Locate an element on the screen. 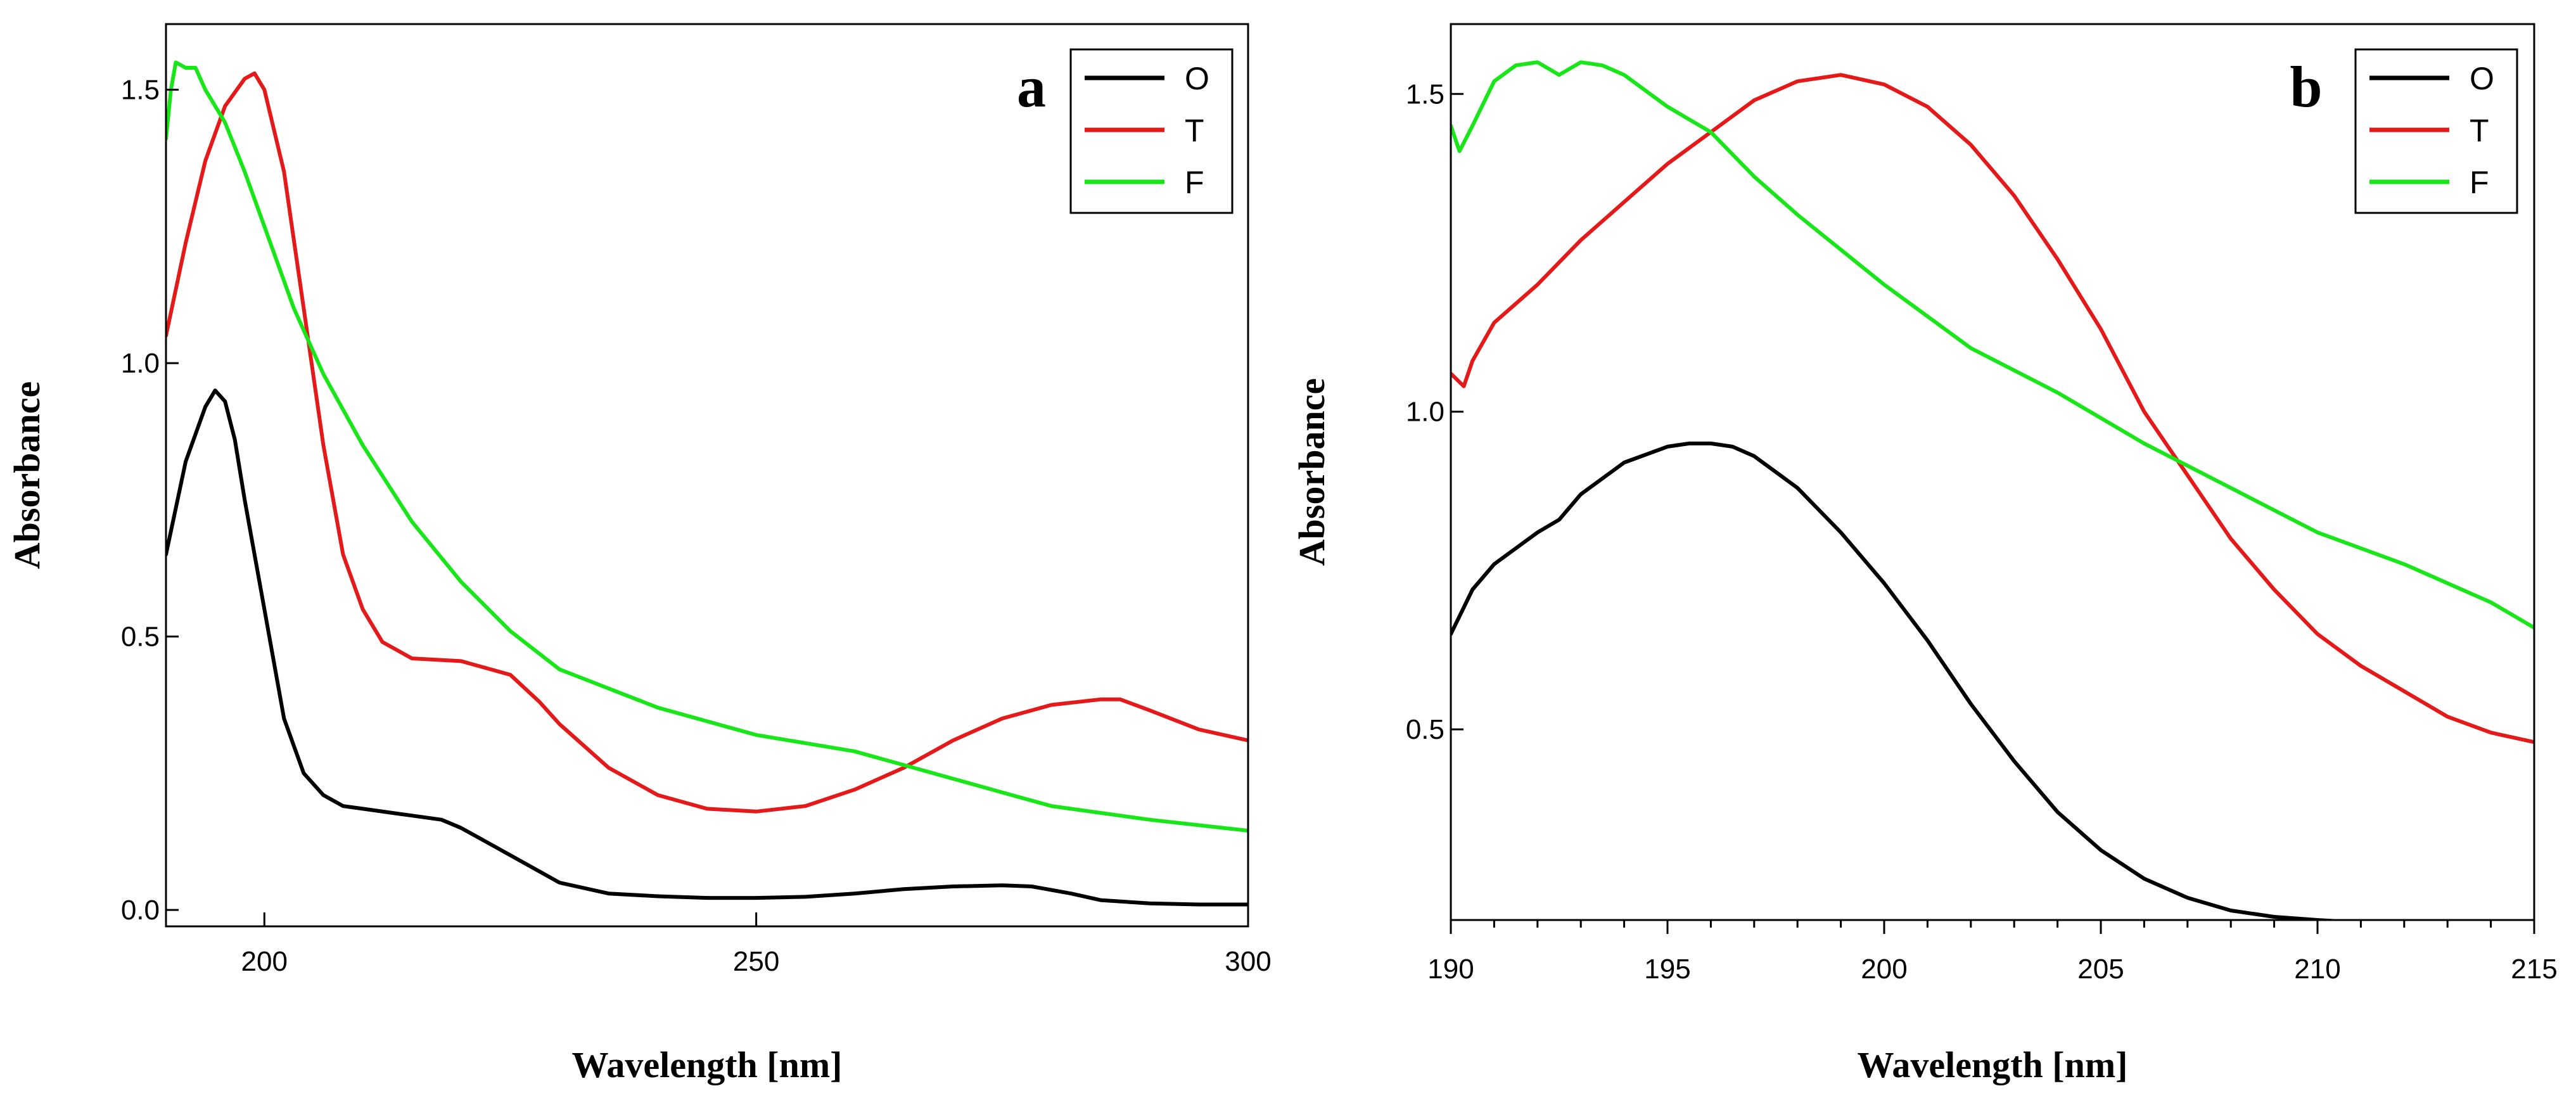 The height and width of the screenshot is (1112, 2576). panel-label: b is located at coordinates (2306, 87).